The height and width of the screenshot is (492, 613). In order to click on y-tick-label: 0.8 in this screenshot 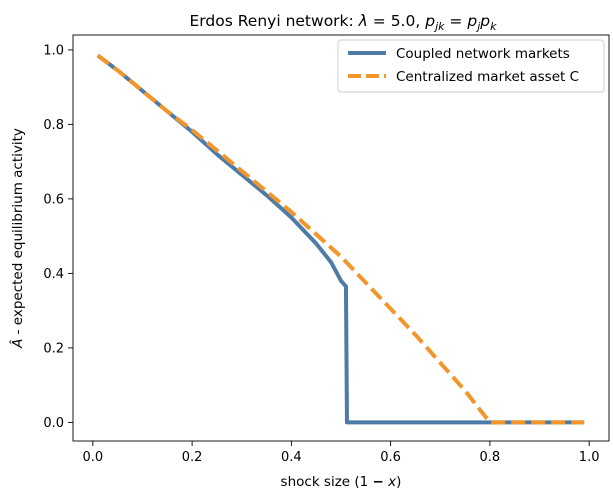, I will do `click(53, 125)`.